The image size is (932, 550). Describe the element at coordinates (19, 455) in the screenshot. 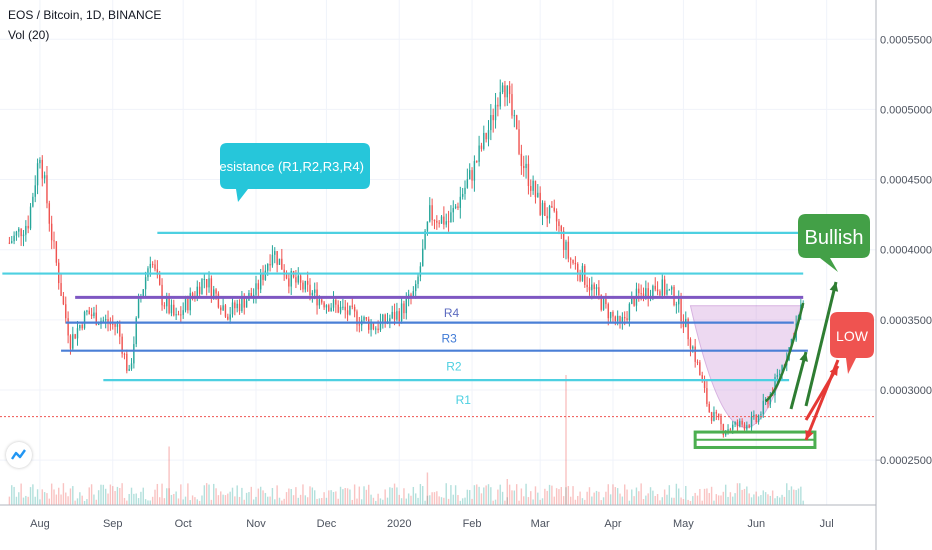

I see `tradingview-logo` at that location.